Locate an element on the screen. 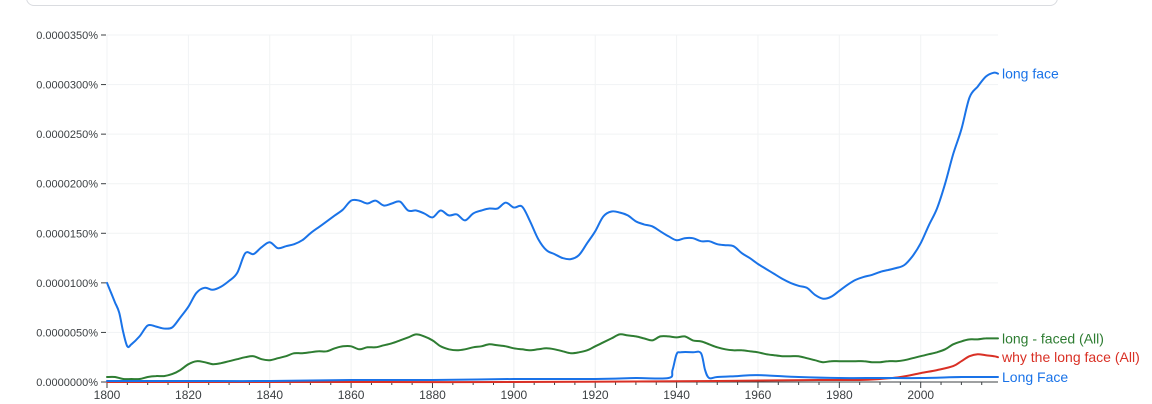  series-label-3: Long Face is located at coordinates (1035, 377).